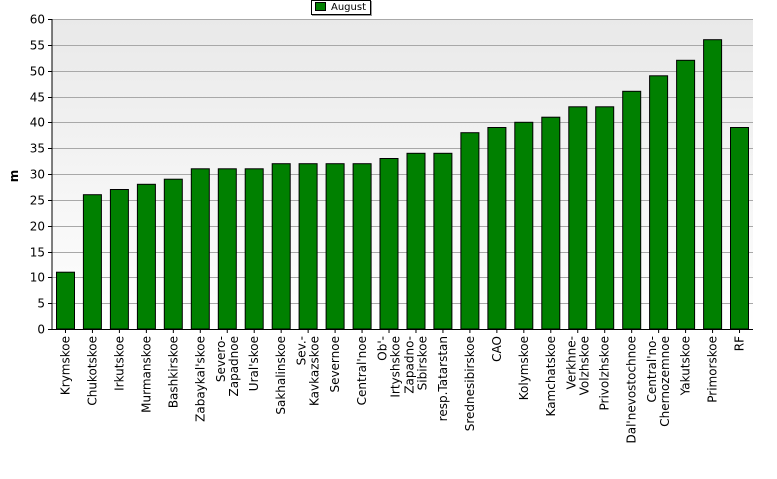  Describe the element at coordinates (173, 372) in the screenshot. I see `x-tick-label: Bashkirskoe` at that location.